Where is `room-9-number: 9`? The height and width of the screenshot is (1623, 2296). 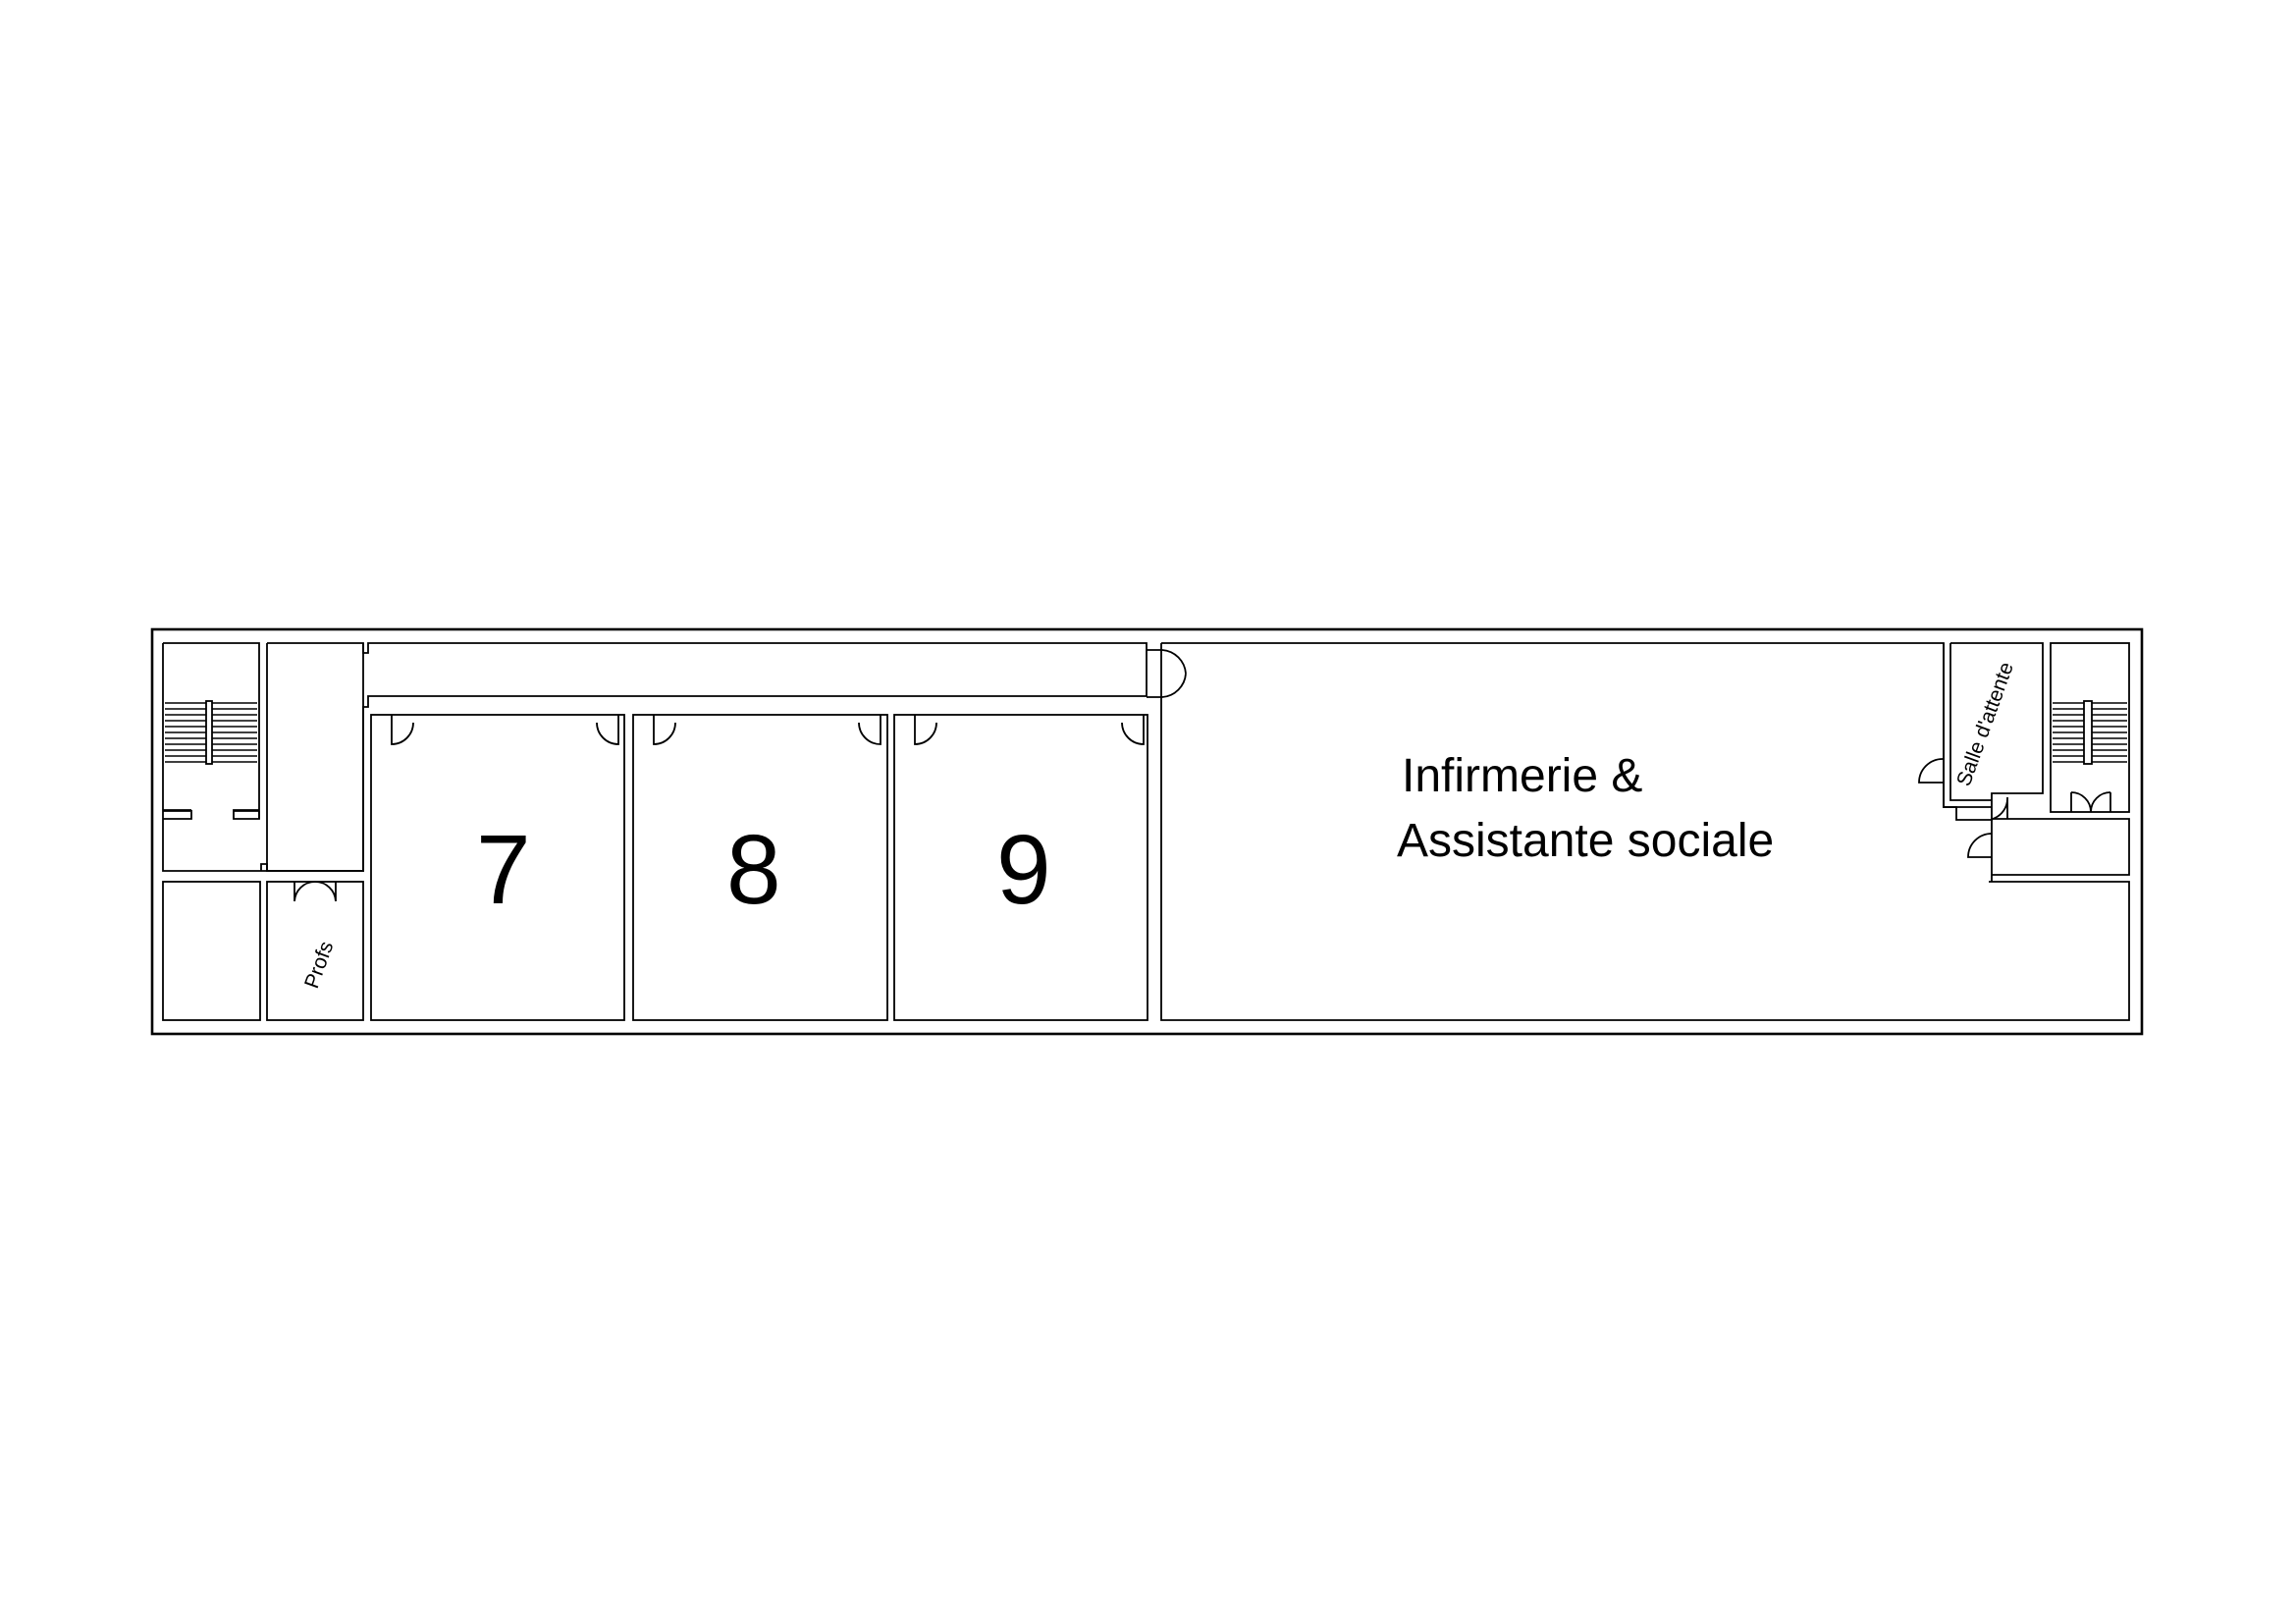
room-9-number: 9 is located at coordinates (1023, 870).